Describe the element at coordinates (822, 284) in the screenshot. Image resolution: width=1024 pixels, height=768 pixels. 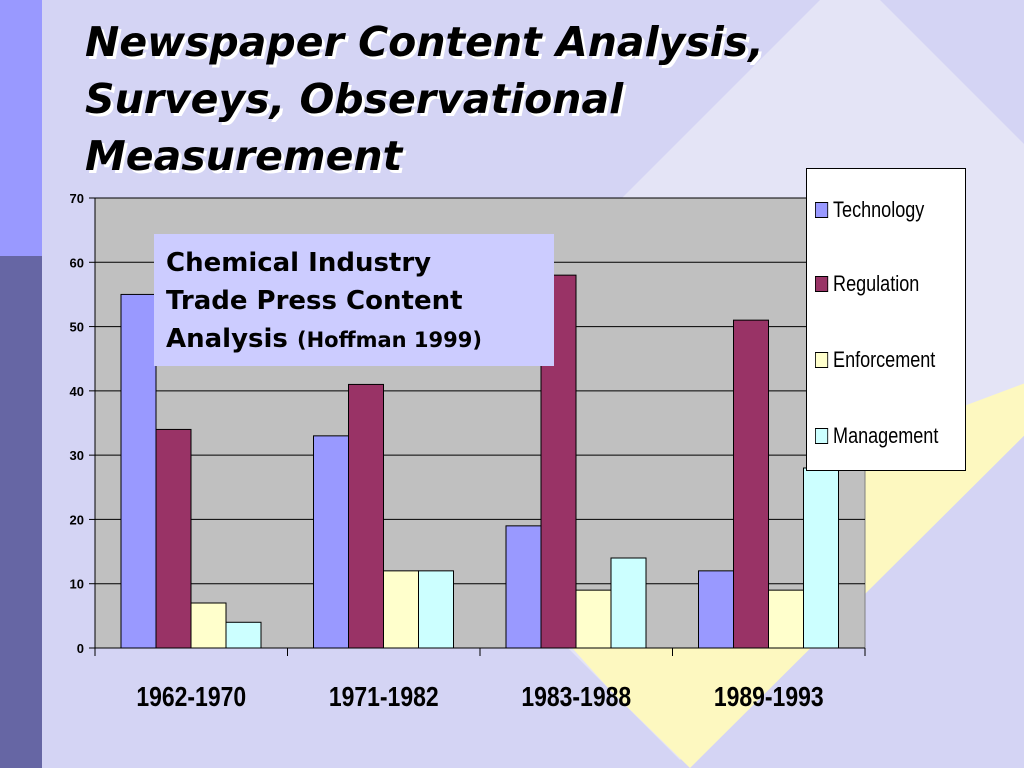
I see `legend-swatch-regulation` at that location.